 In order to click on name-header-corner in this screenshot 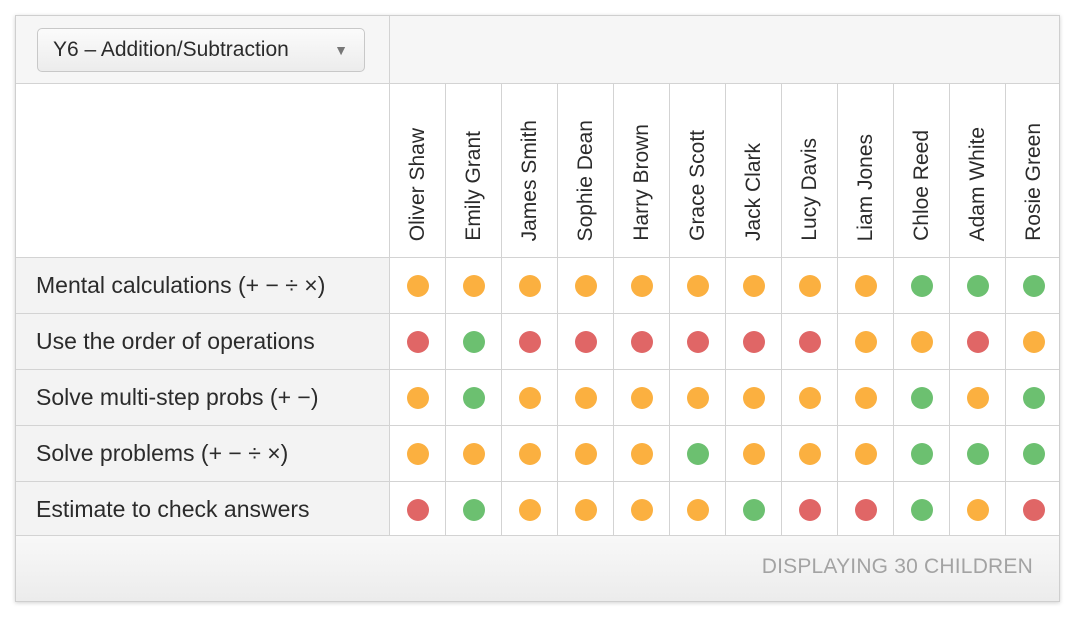, I will do `click(203, 170)`.